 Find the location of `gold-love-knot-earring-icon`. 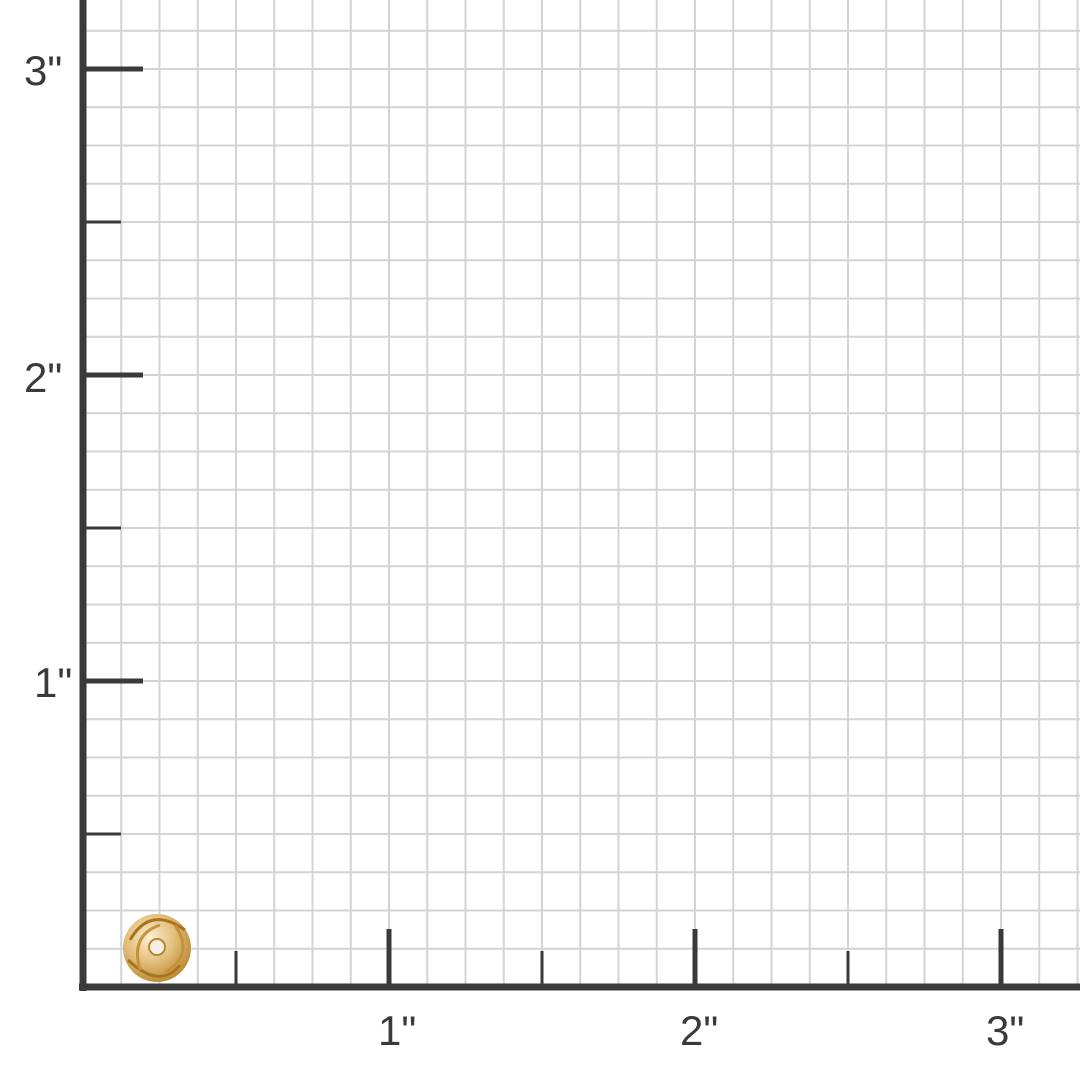

gold-love-knot-earring-icon is located at coordinates (157, 948).